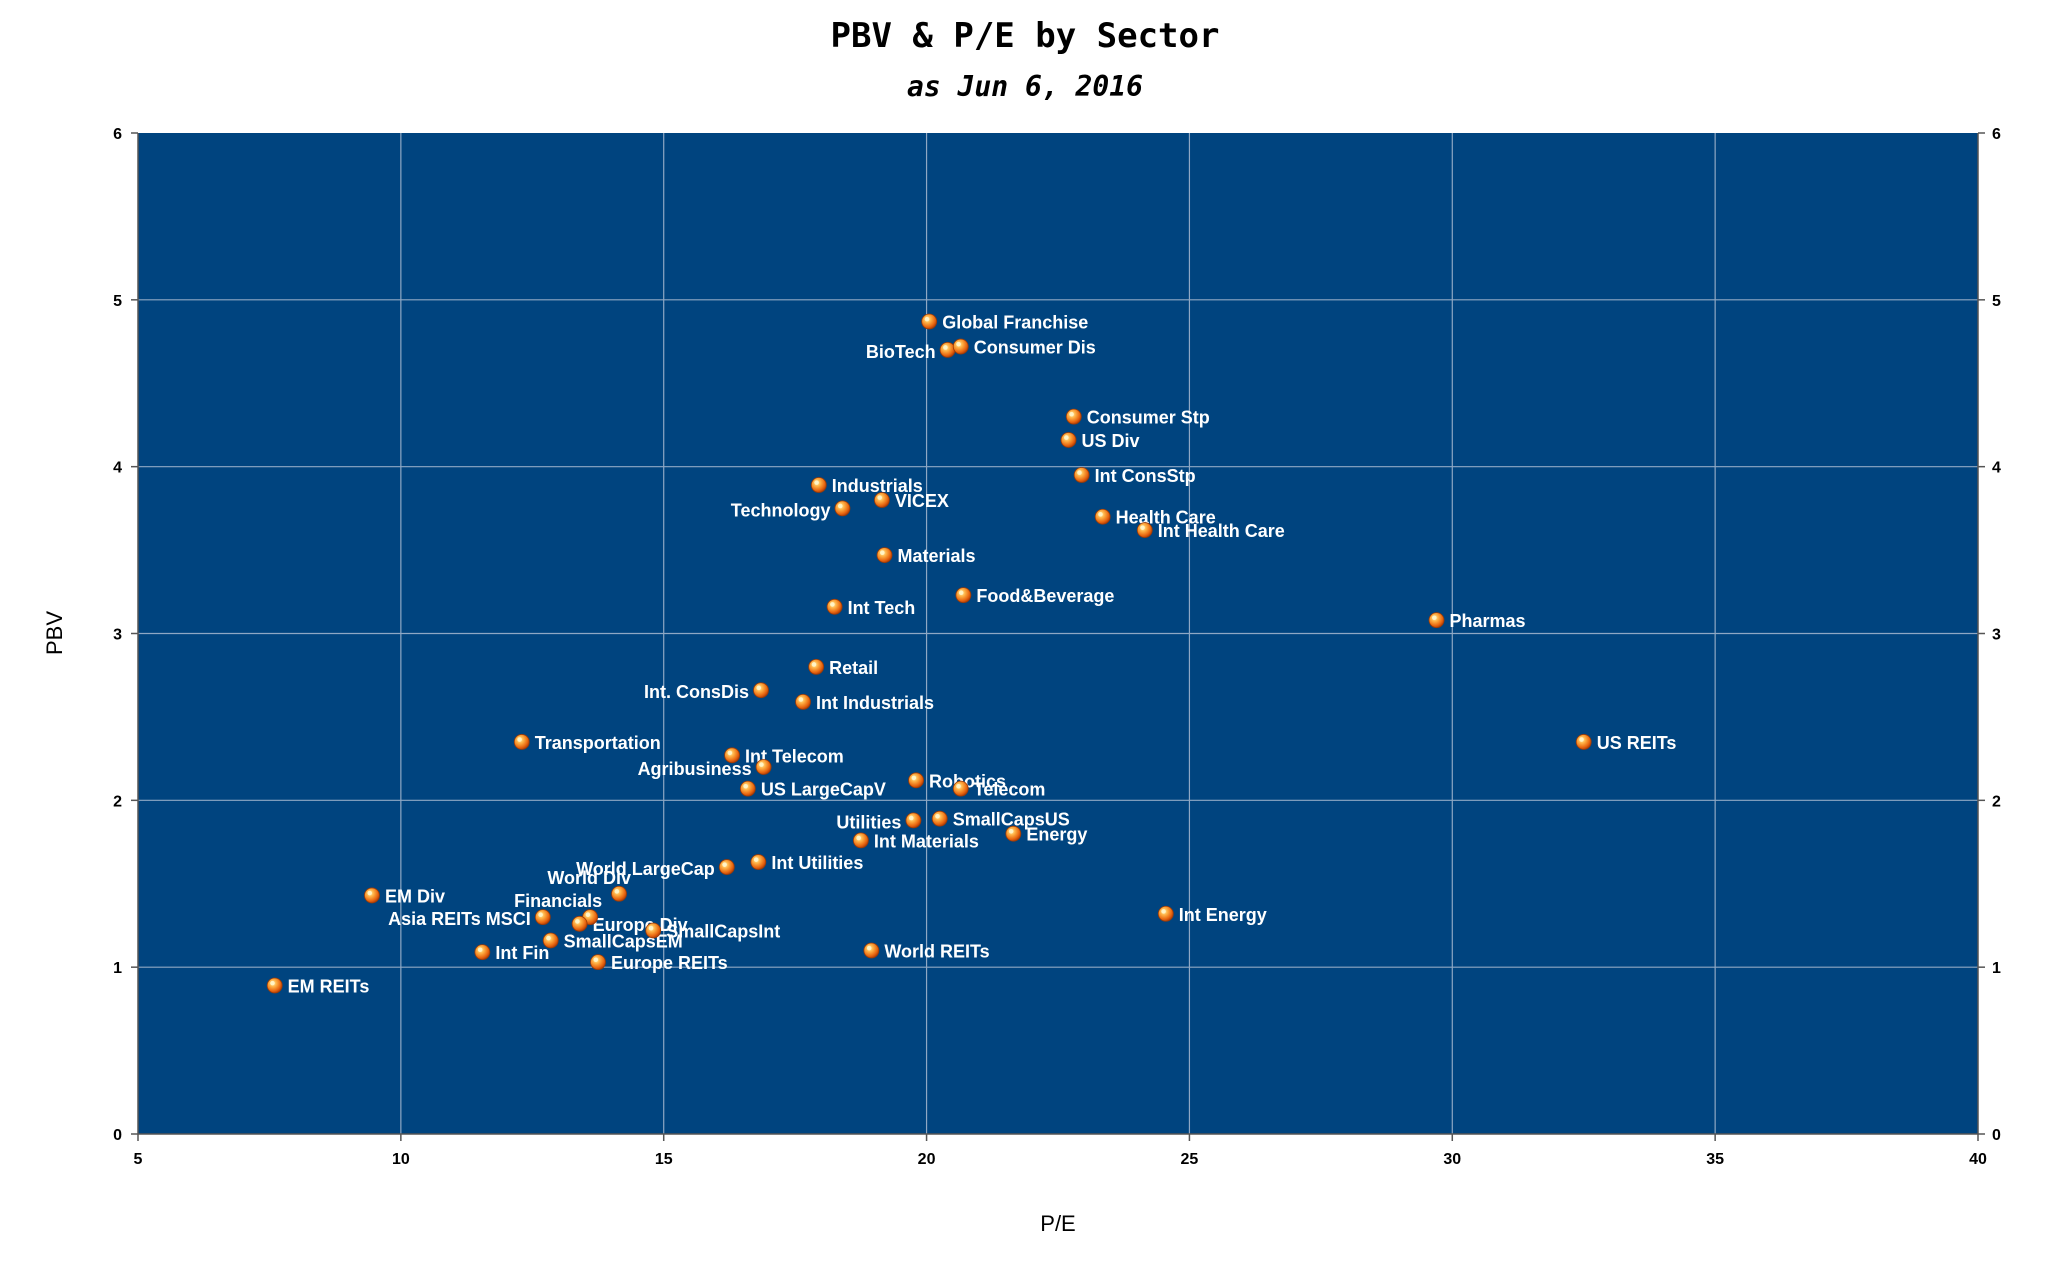 The height and width of the screenshot is (1263, 2050). I want to click on point-label: Food&Beverage, so click(1045, 596).